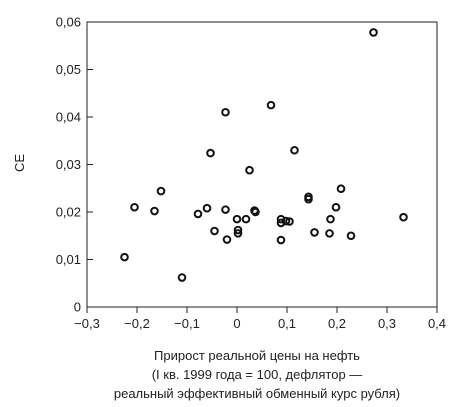 Image resolution: width=454 pixels, height=407 pixels. I want to click on x-tick-label: −0,2, so click(137, 323).